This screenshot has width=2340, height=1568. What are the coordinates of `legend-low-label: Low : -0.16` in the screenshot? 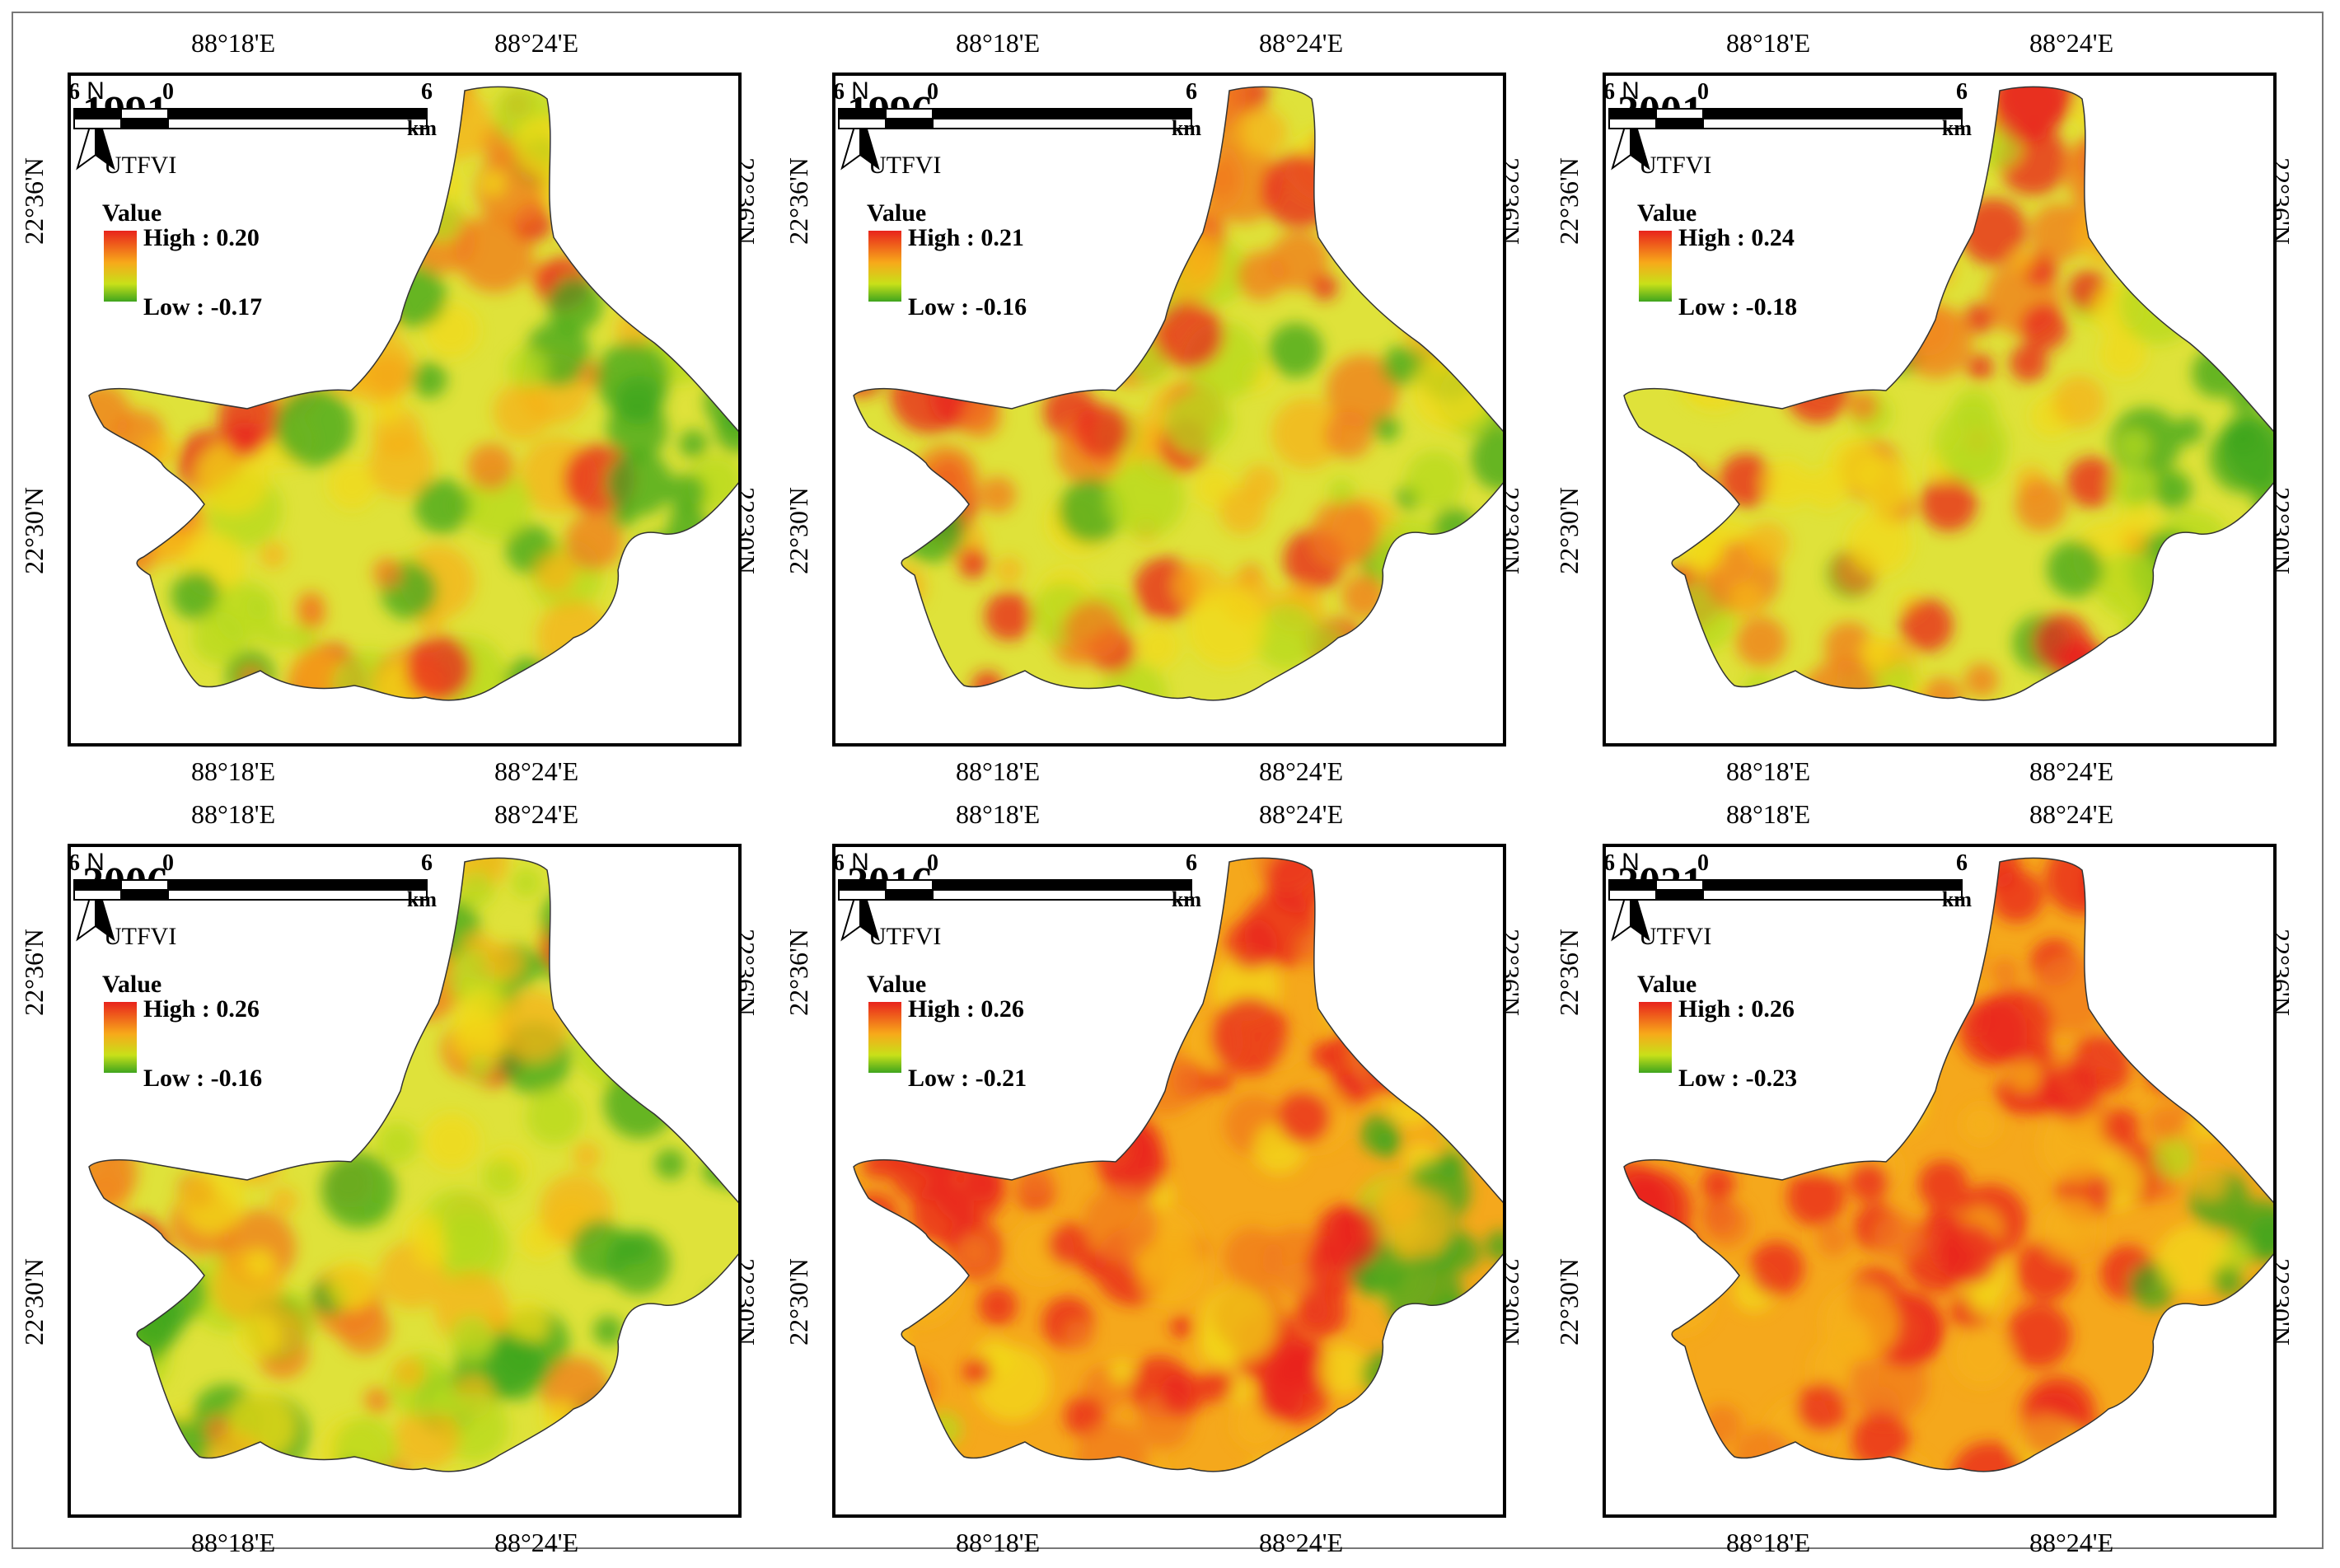 It's located at (203, 1078).